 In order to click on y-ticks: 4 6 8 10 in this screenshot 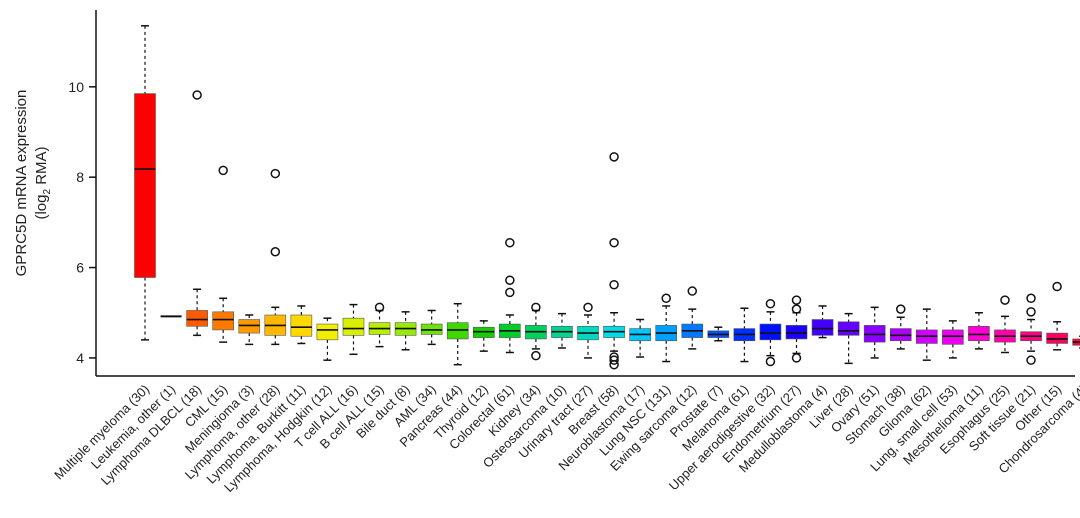, I will do `click(82, 222)`.